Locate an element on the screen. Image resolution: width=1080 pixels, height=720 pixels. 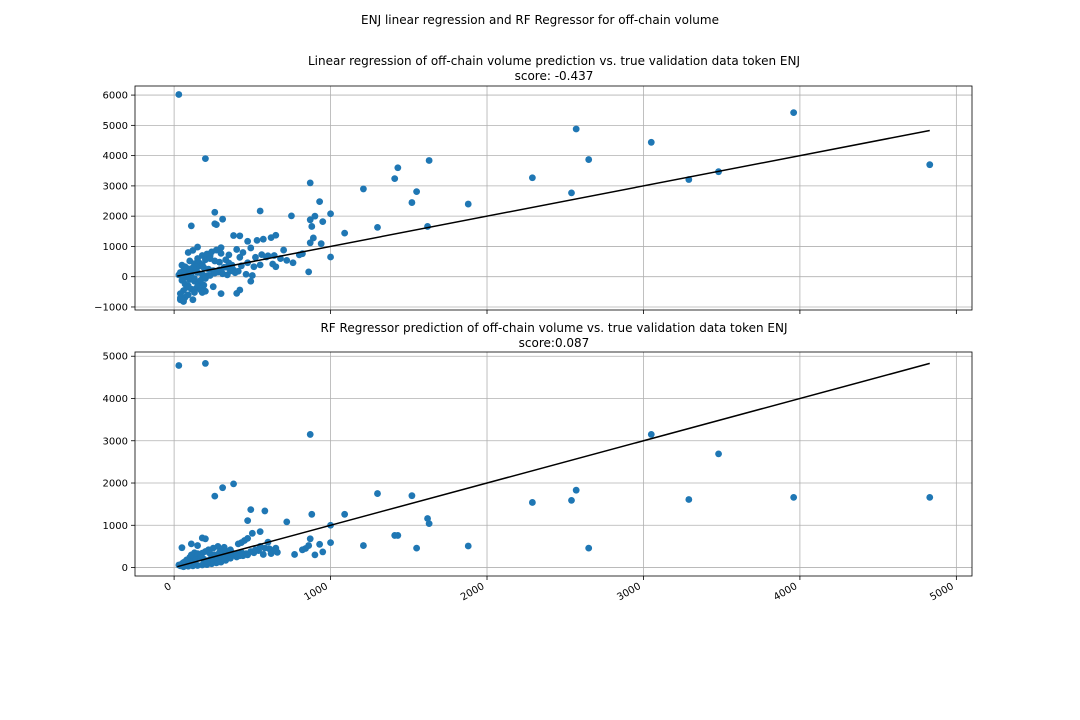
rf-regressor-ytick-label: 3000 is located at coordinates (115, 441).